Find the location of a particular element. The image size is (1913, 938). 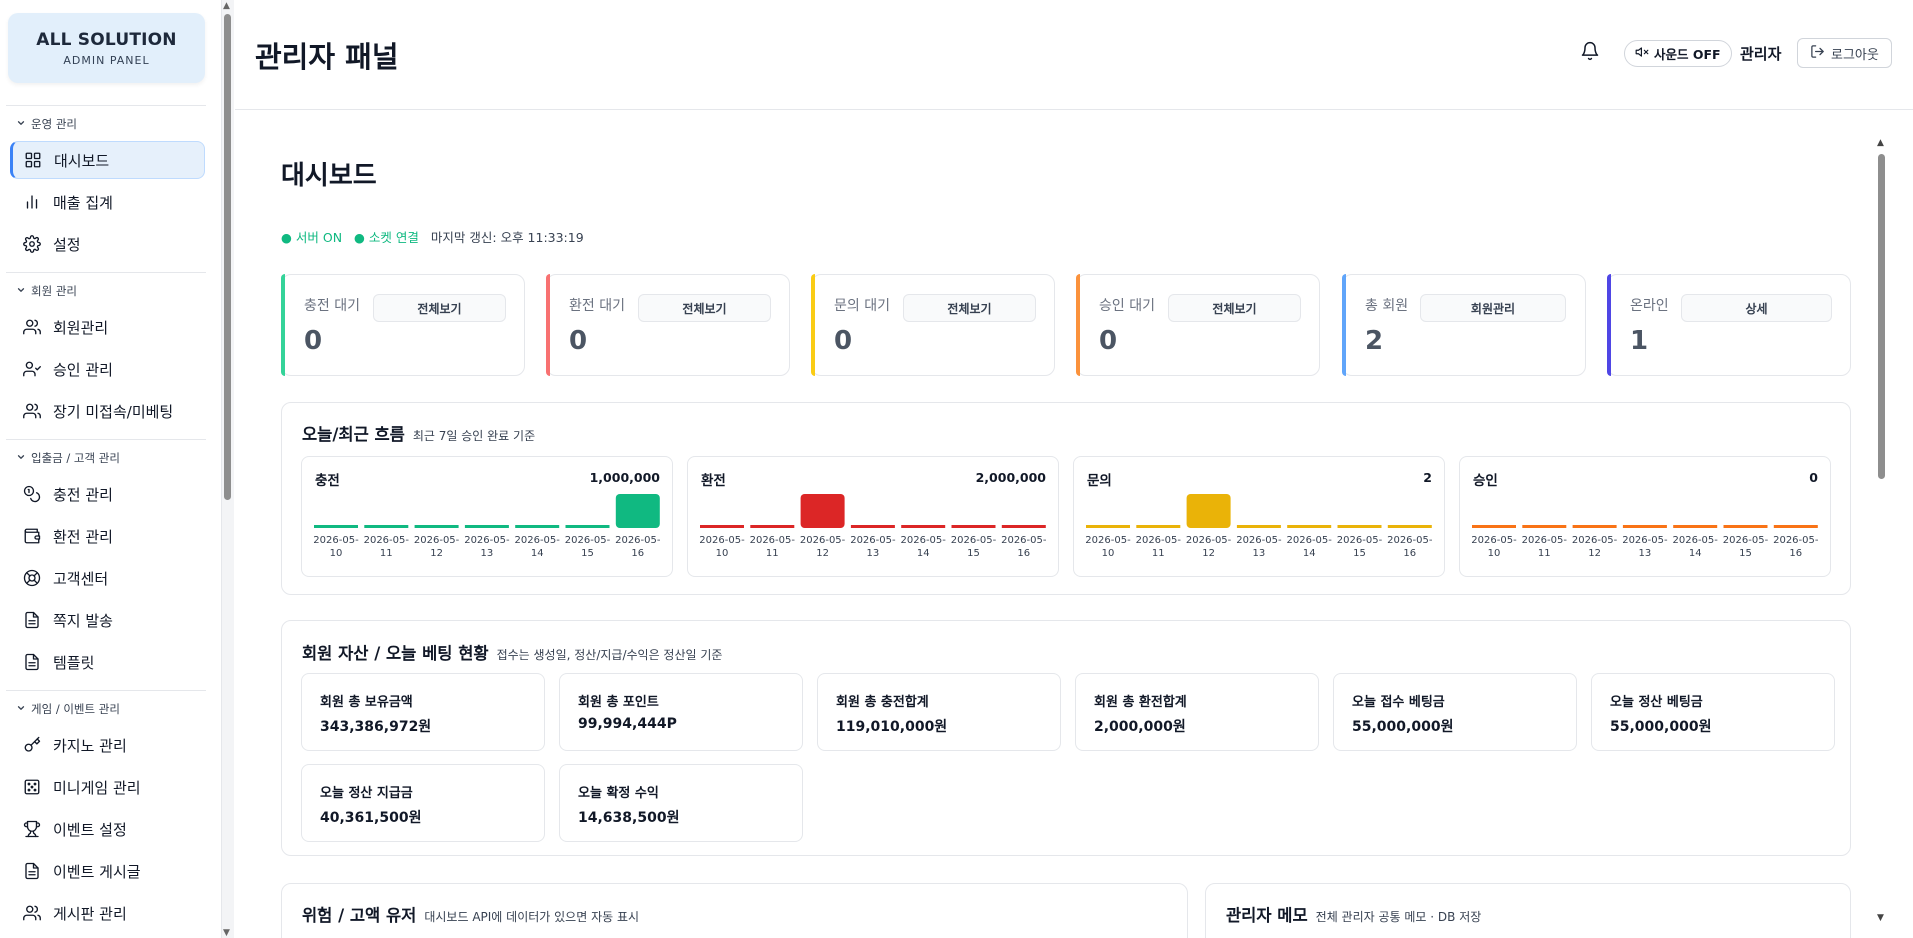

sidebar-item: 미니게임 관리 is located at coordinates (107, 787).